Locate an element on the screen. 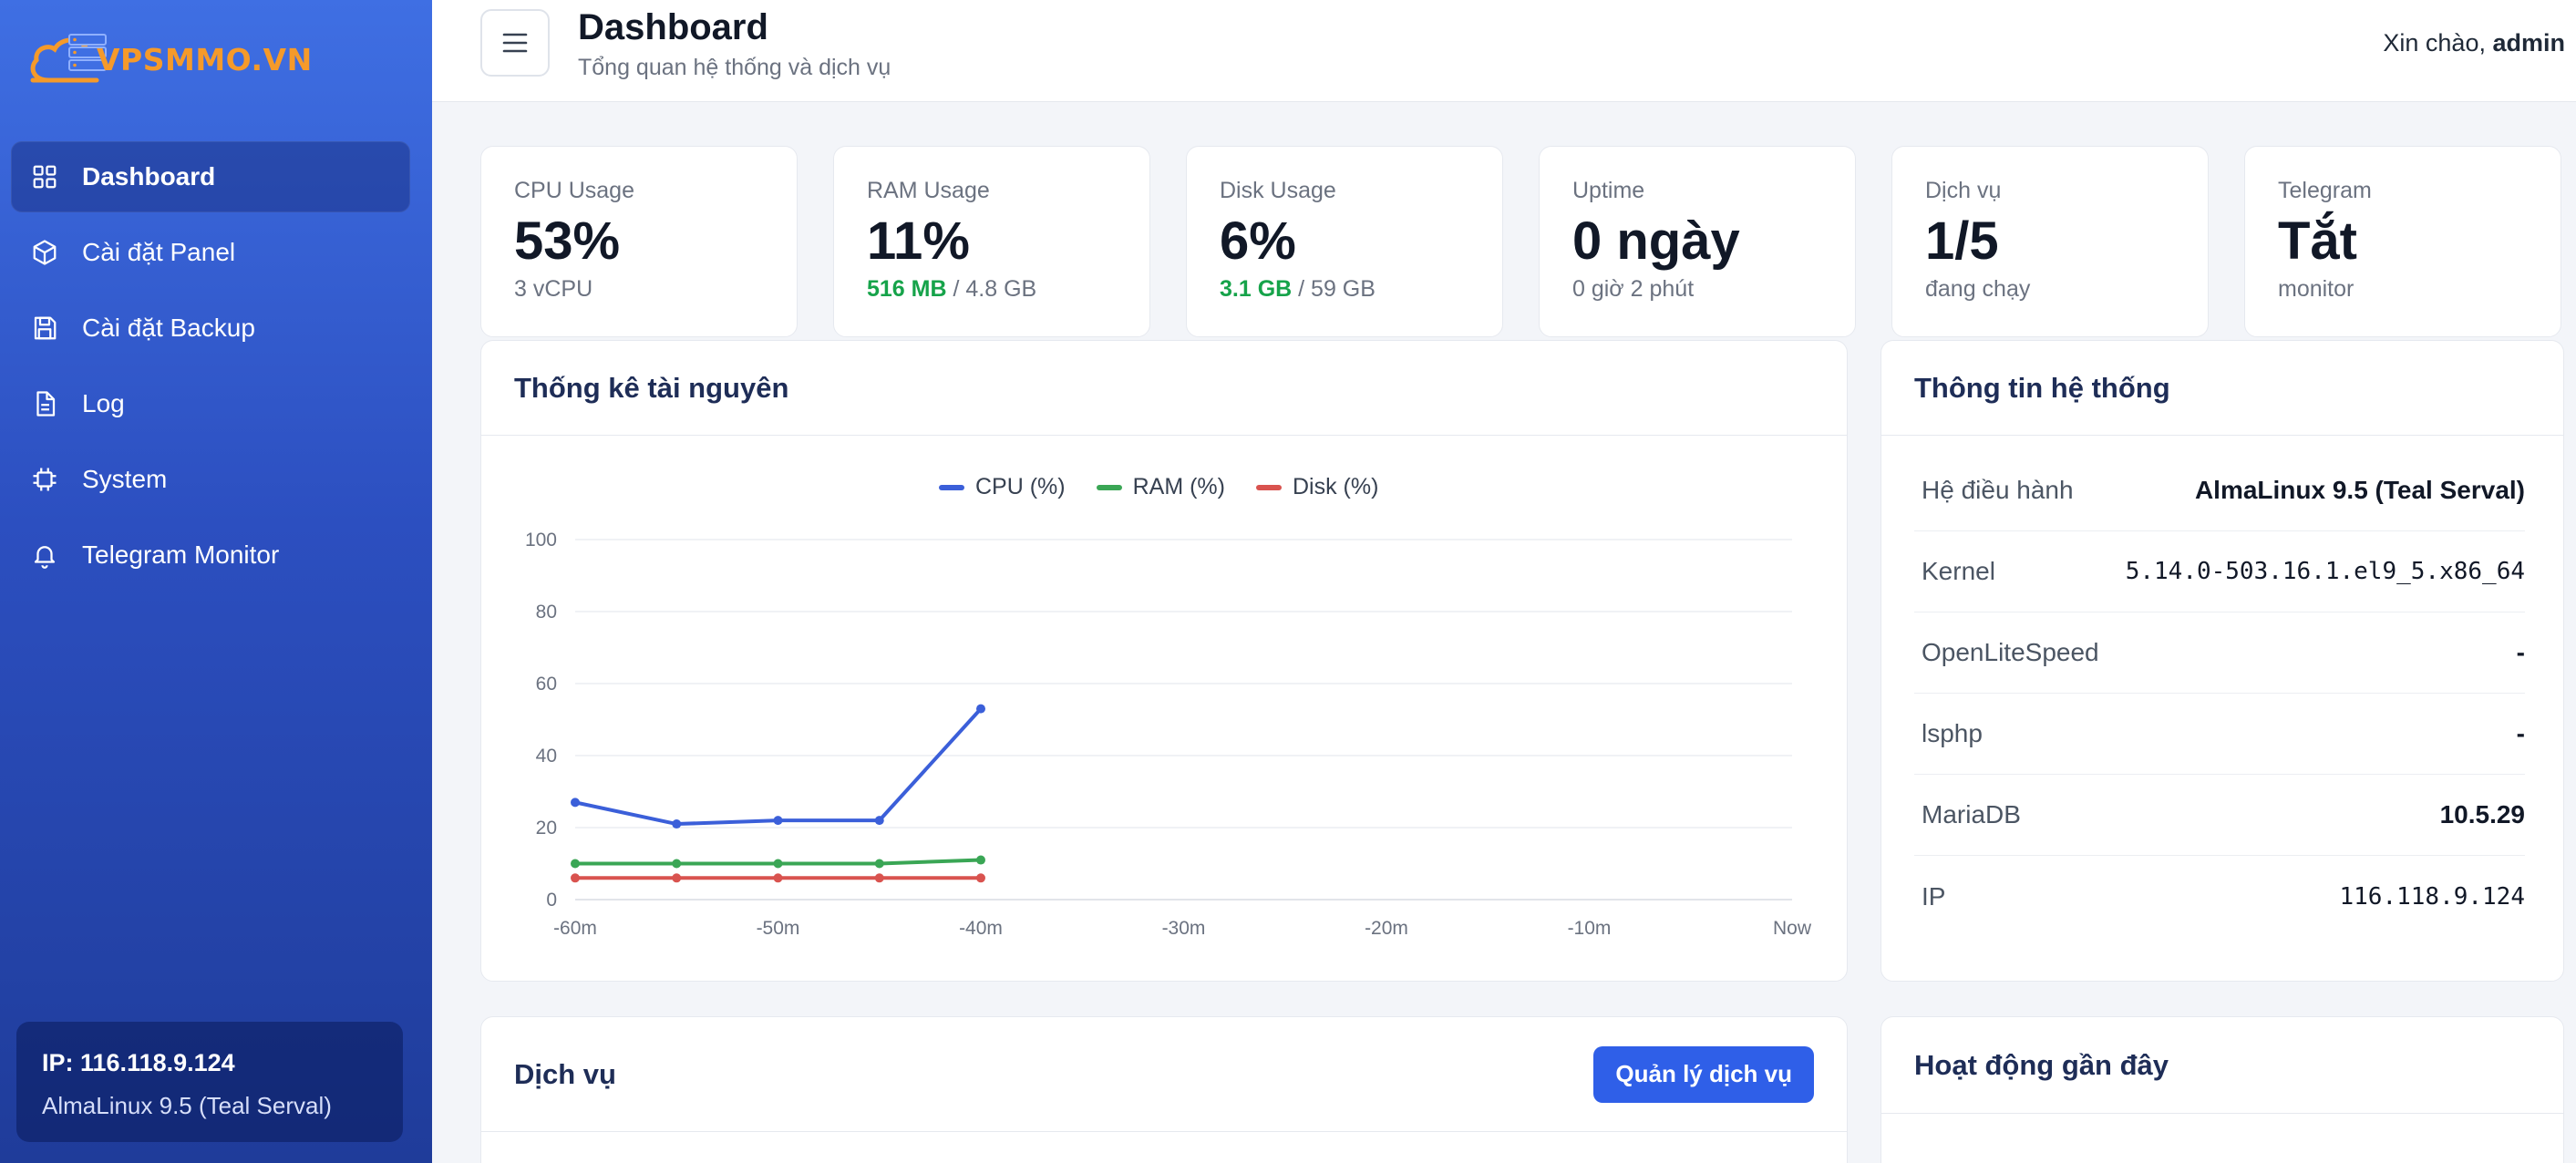 The height and width of the screenshot is (1163, 2576). info-key: MariaDB is located at coordinates (1971, 814).